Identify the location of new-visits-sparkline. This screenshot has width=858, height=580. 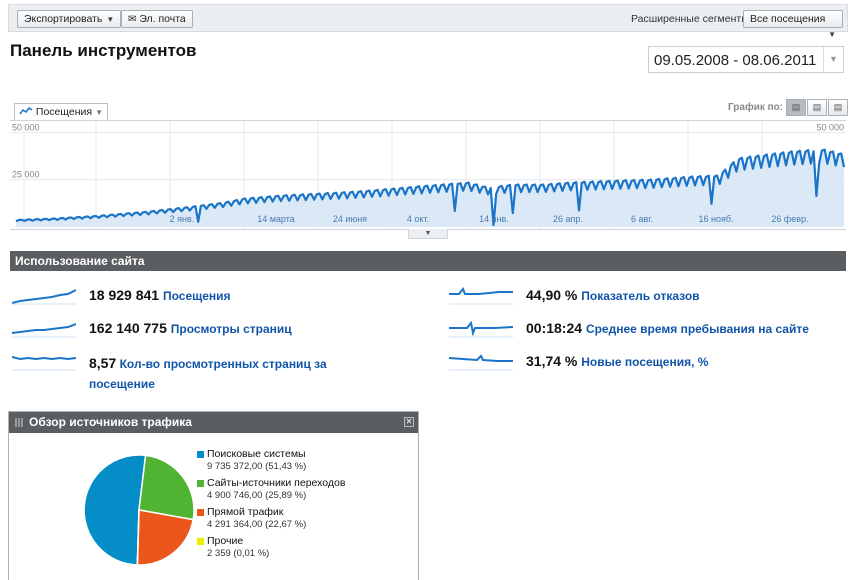
(481, 362).